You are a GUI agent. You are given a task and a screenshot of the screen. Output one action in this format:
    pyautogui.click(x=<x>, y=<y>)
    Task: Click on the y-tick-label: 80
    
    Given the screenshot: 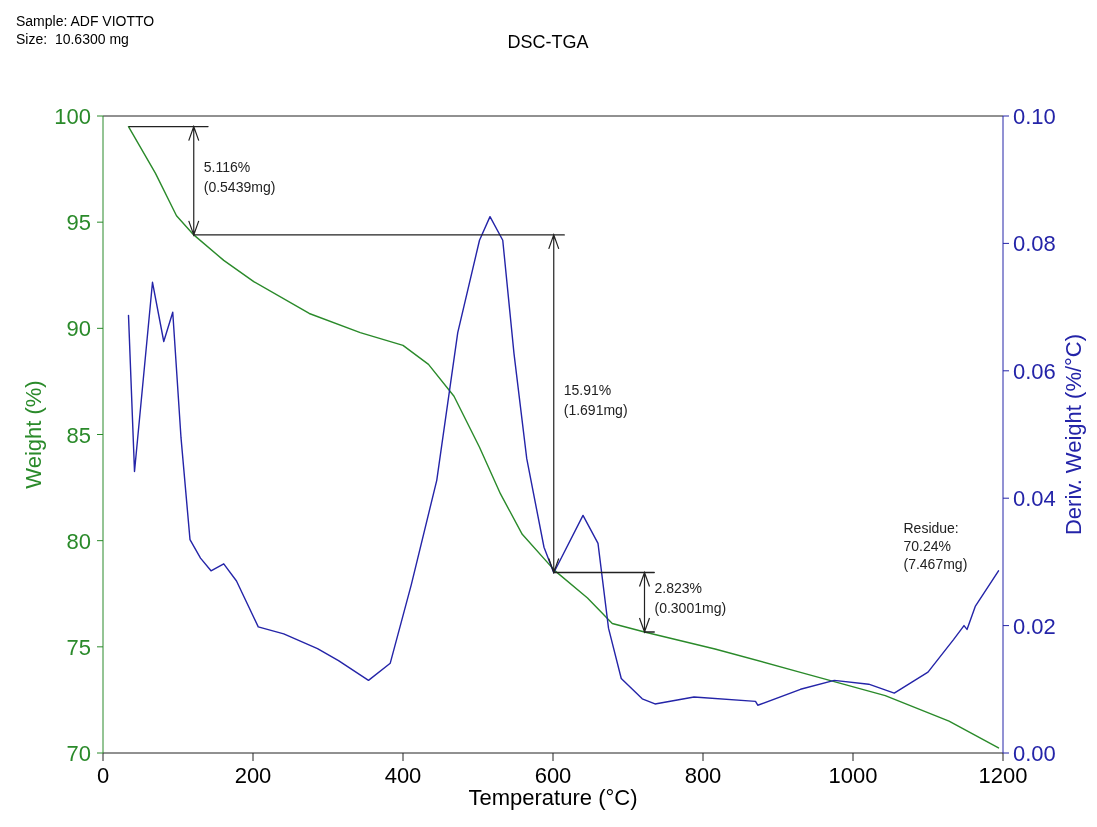 What is the action you would take?
    pyautogui.click(x=78, y=541)
    